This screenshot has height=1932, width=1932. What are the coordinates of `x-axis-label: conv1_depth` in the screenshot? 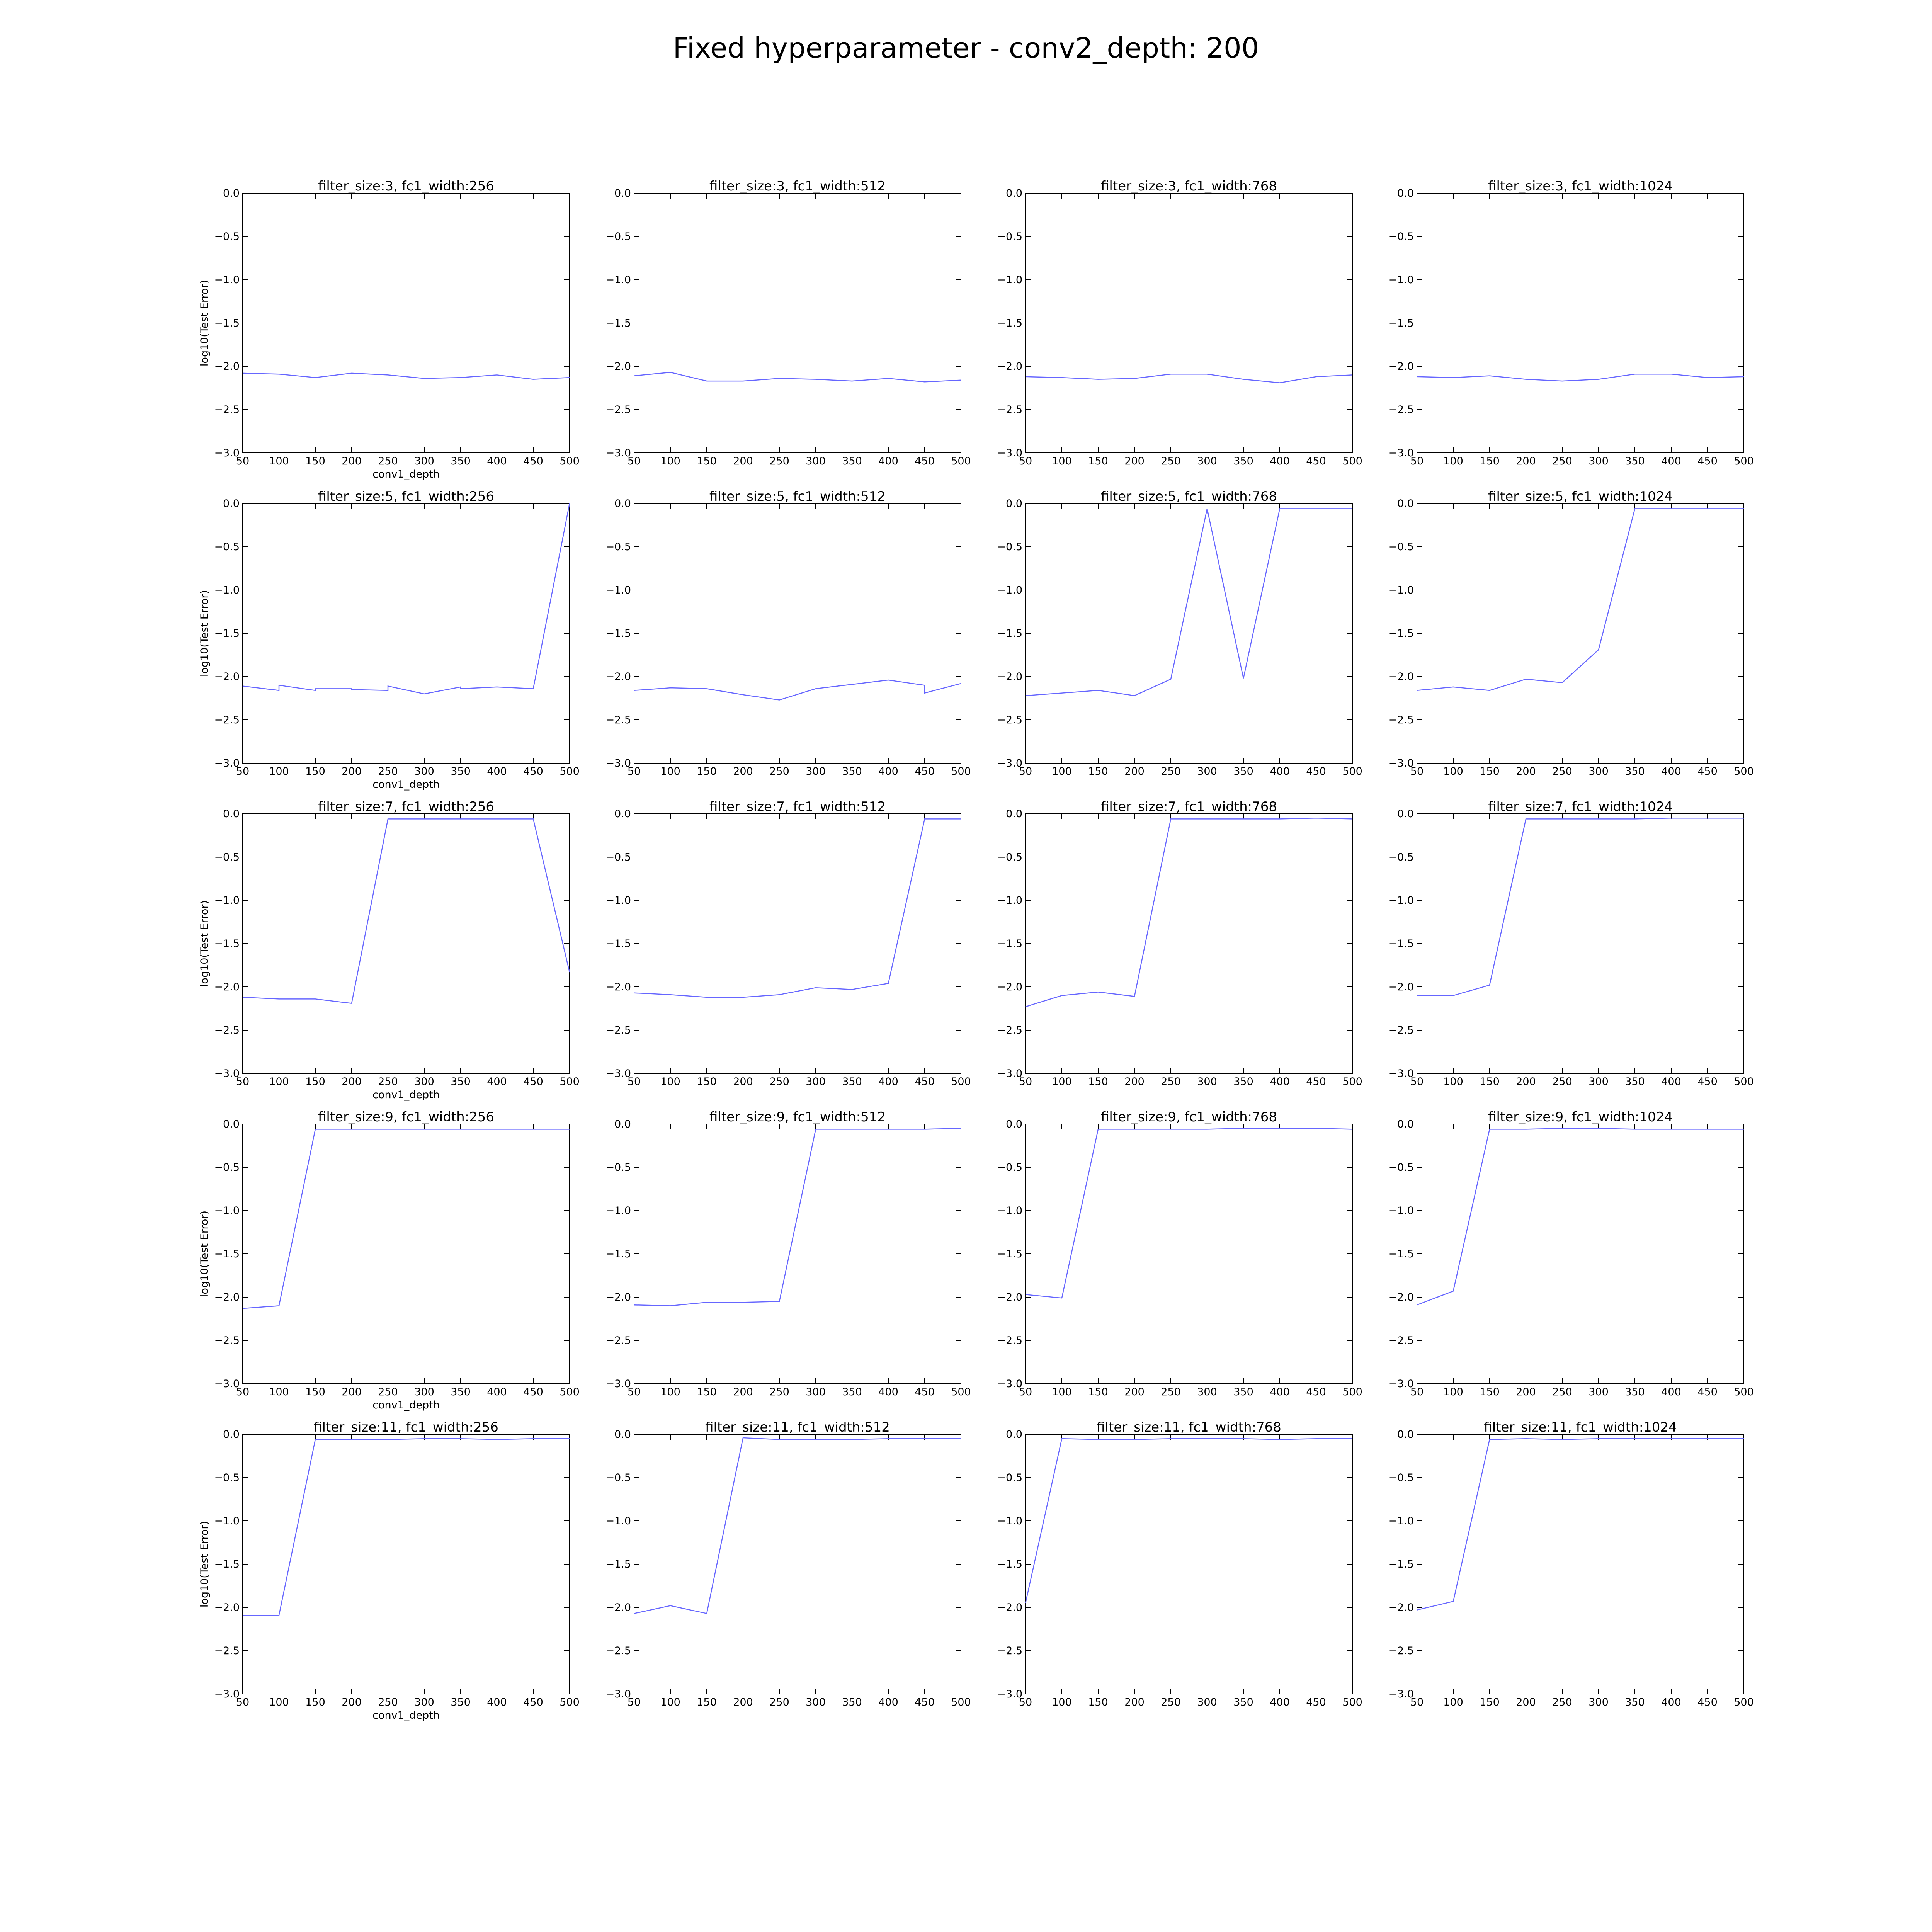 It's located at (406, 1405).